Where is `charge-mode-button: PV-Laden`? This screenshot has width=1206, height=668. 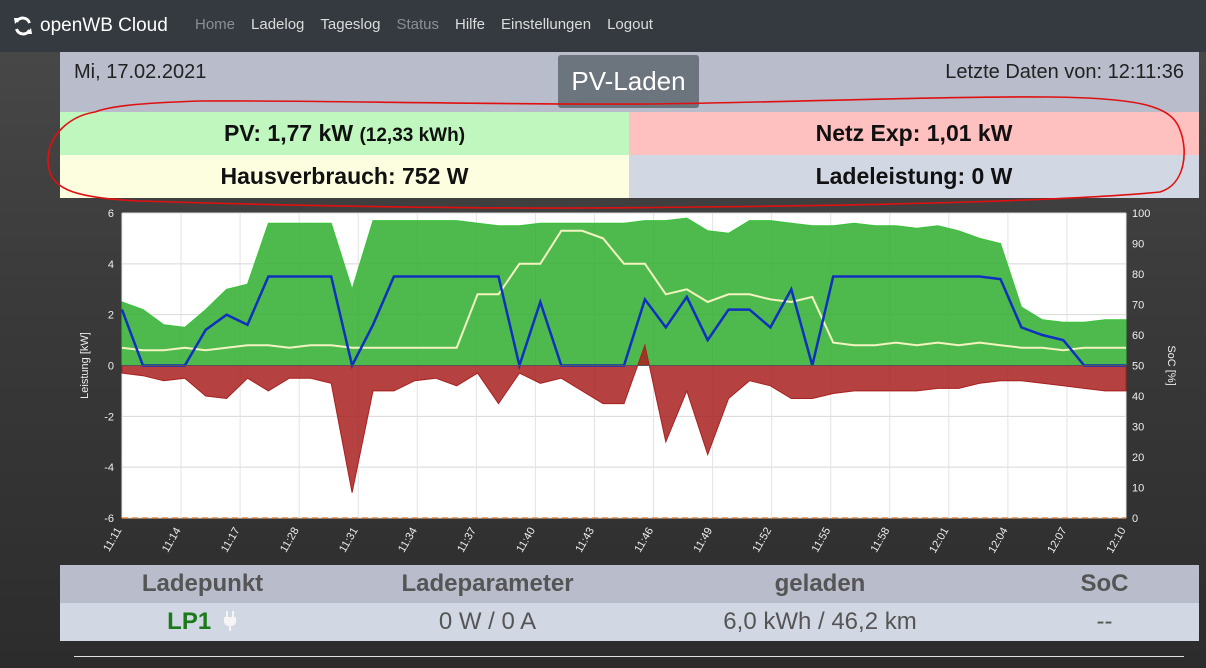
charge-mode-button: PV-Laden is located at coordinates (628, 81).